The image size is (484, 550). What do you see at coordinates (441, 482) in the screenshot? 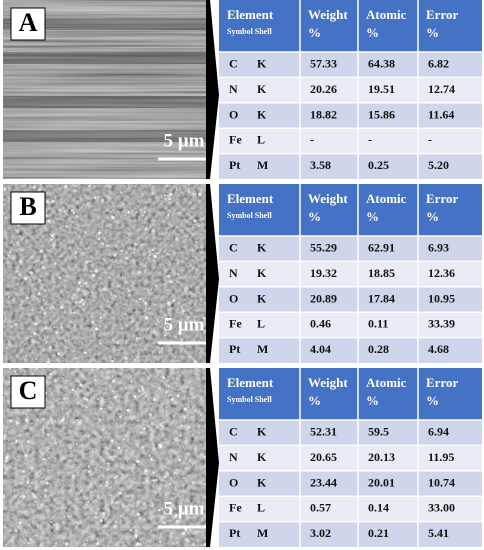
I see `table-cell: 10.74` at bounding box center [441, 482].